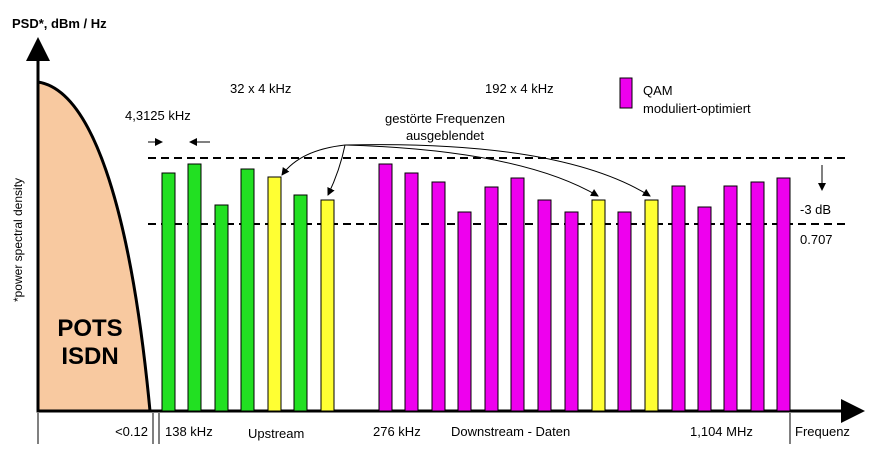  What do you see at coordinates (260, 88) in the screenshot?
I see `annotation: 32 x 4 kHz` at bounding box center [260, 88].